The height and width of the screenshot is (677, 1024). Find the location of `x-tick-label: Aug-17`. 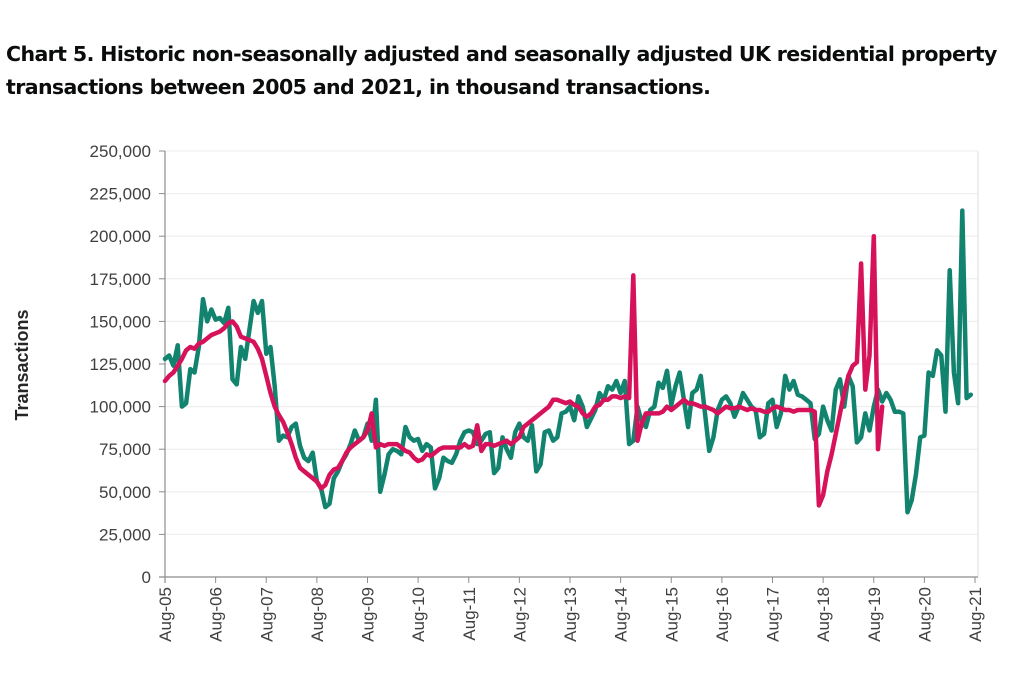

x-tick-label: Aug-17 is located at coordinates (773, 614).